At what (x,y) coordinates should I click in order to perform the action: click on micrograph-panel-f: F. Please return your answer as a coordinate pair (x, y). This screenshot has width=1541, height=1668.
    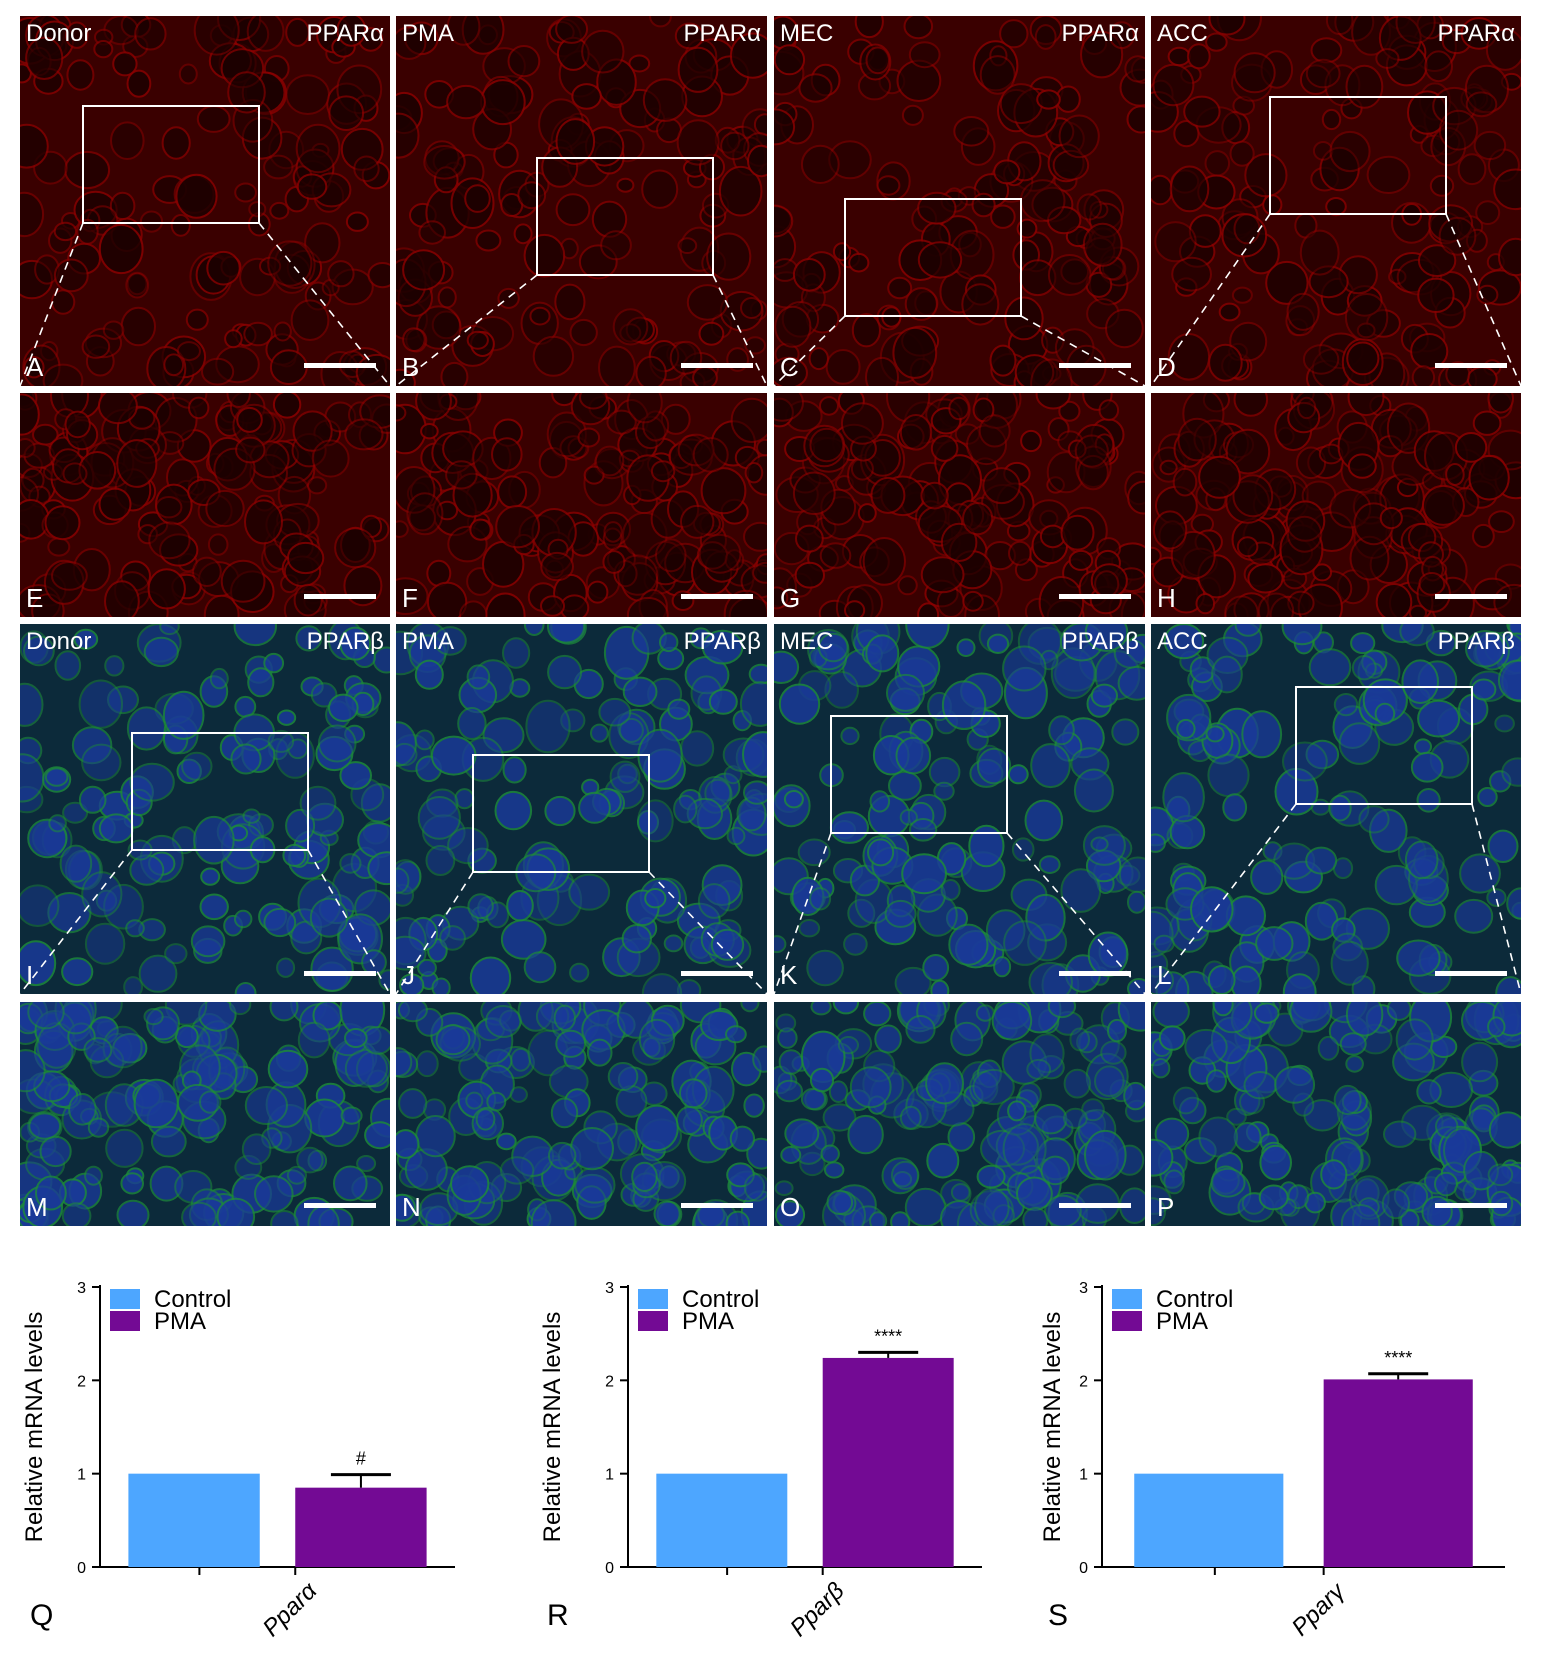
    Looking at the image, I should click on (581, 505).